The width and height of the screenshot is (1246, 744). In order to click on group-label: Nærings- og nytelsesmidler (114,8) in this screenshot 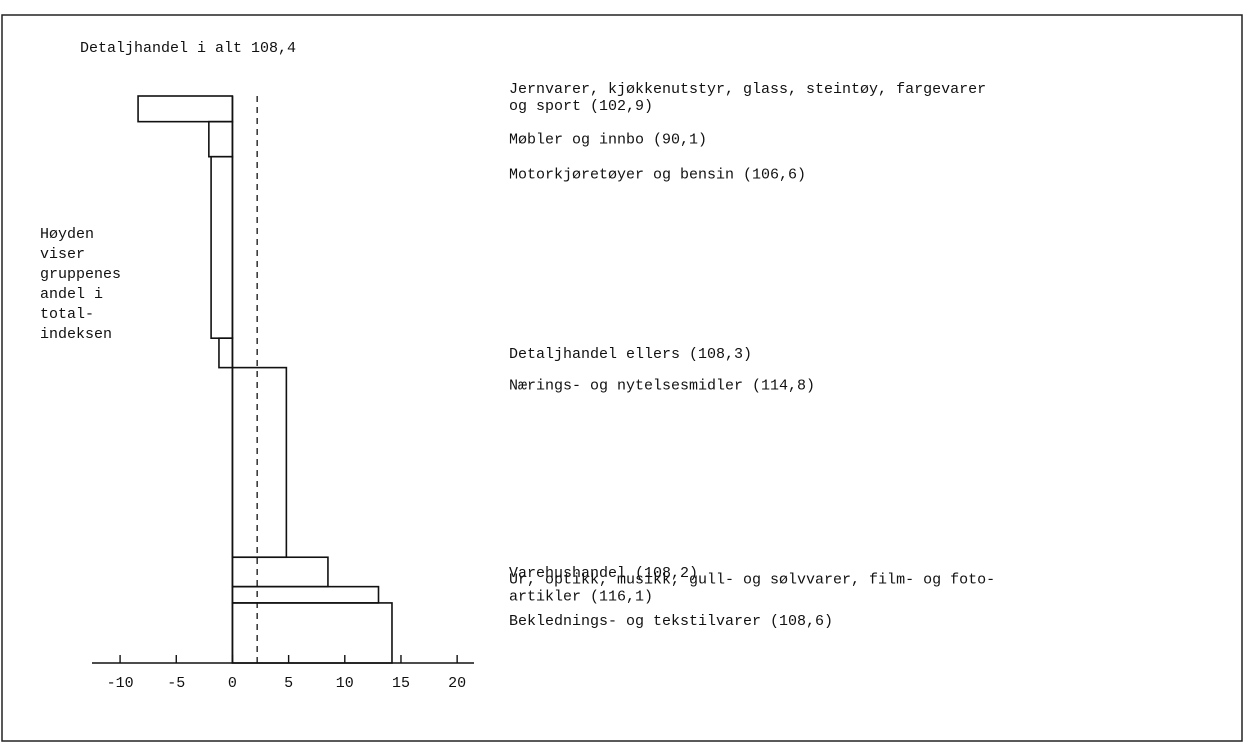, I will do `click(662, 386)`.